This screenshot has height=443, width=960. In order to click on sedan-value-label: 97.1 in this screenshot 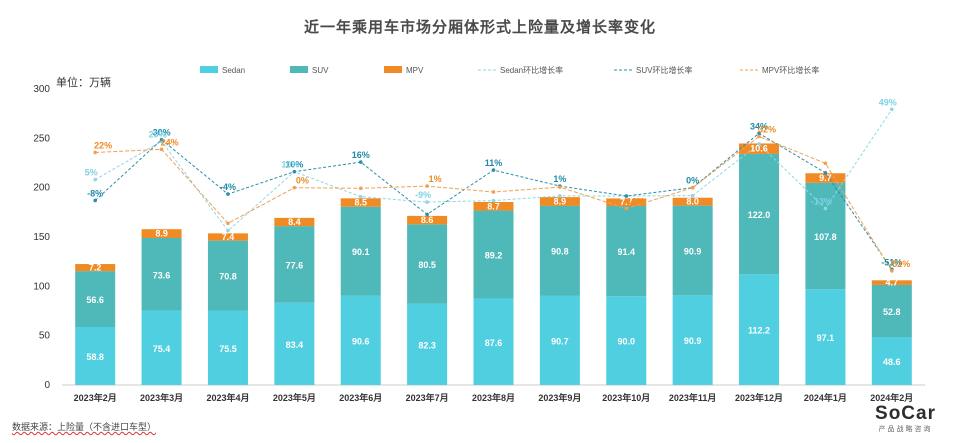, I will do `click(826, 338)`.